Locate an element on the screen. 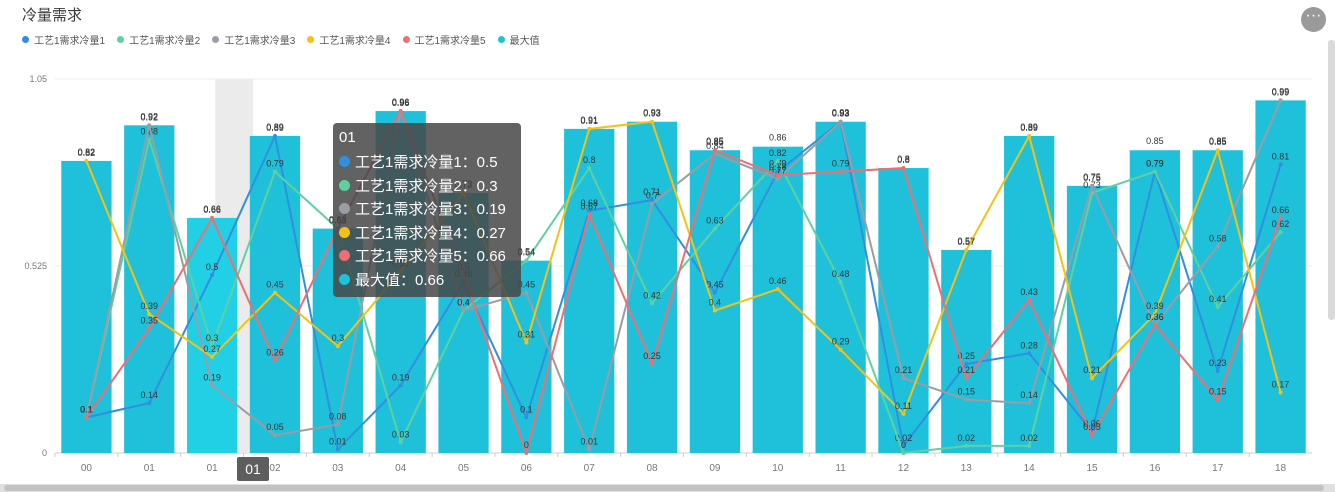 The width and height of the screenshot is (1335, 492). point-value-label: 0.11 is located at coordinates (903, 406).